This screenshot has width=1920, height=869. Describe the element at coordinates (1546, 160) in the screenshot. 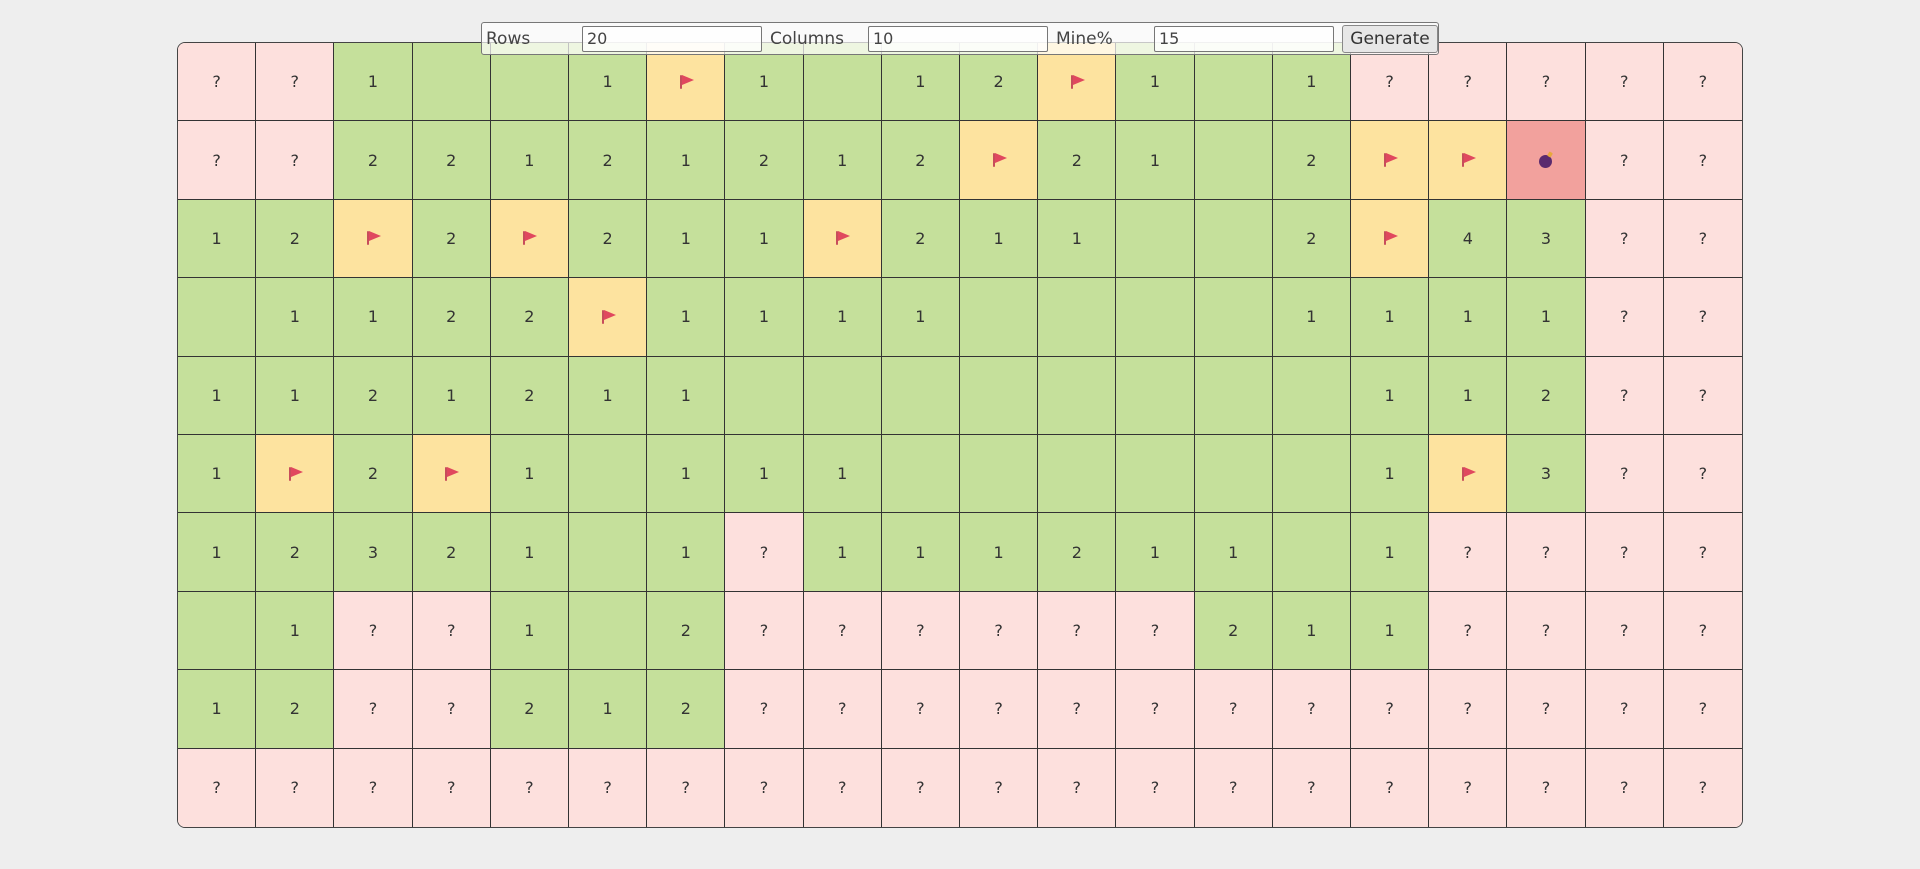

I see `mine-cell` at that location.